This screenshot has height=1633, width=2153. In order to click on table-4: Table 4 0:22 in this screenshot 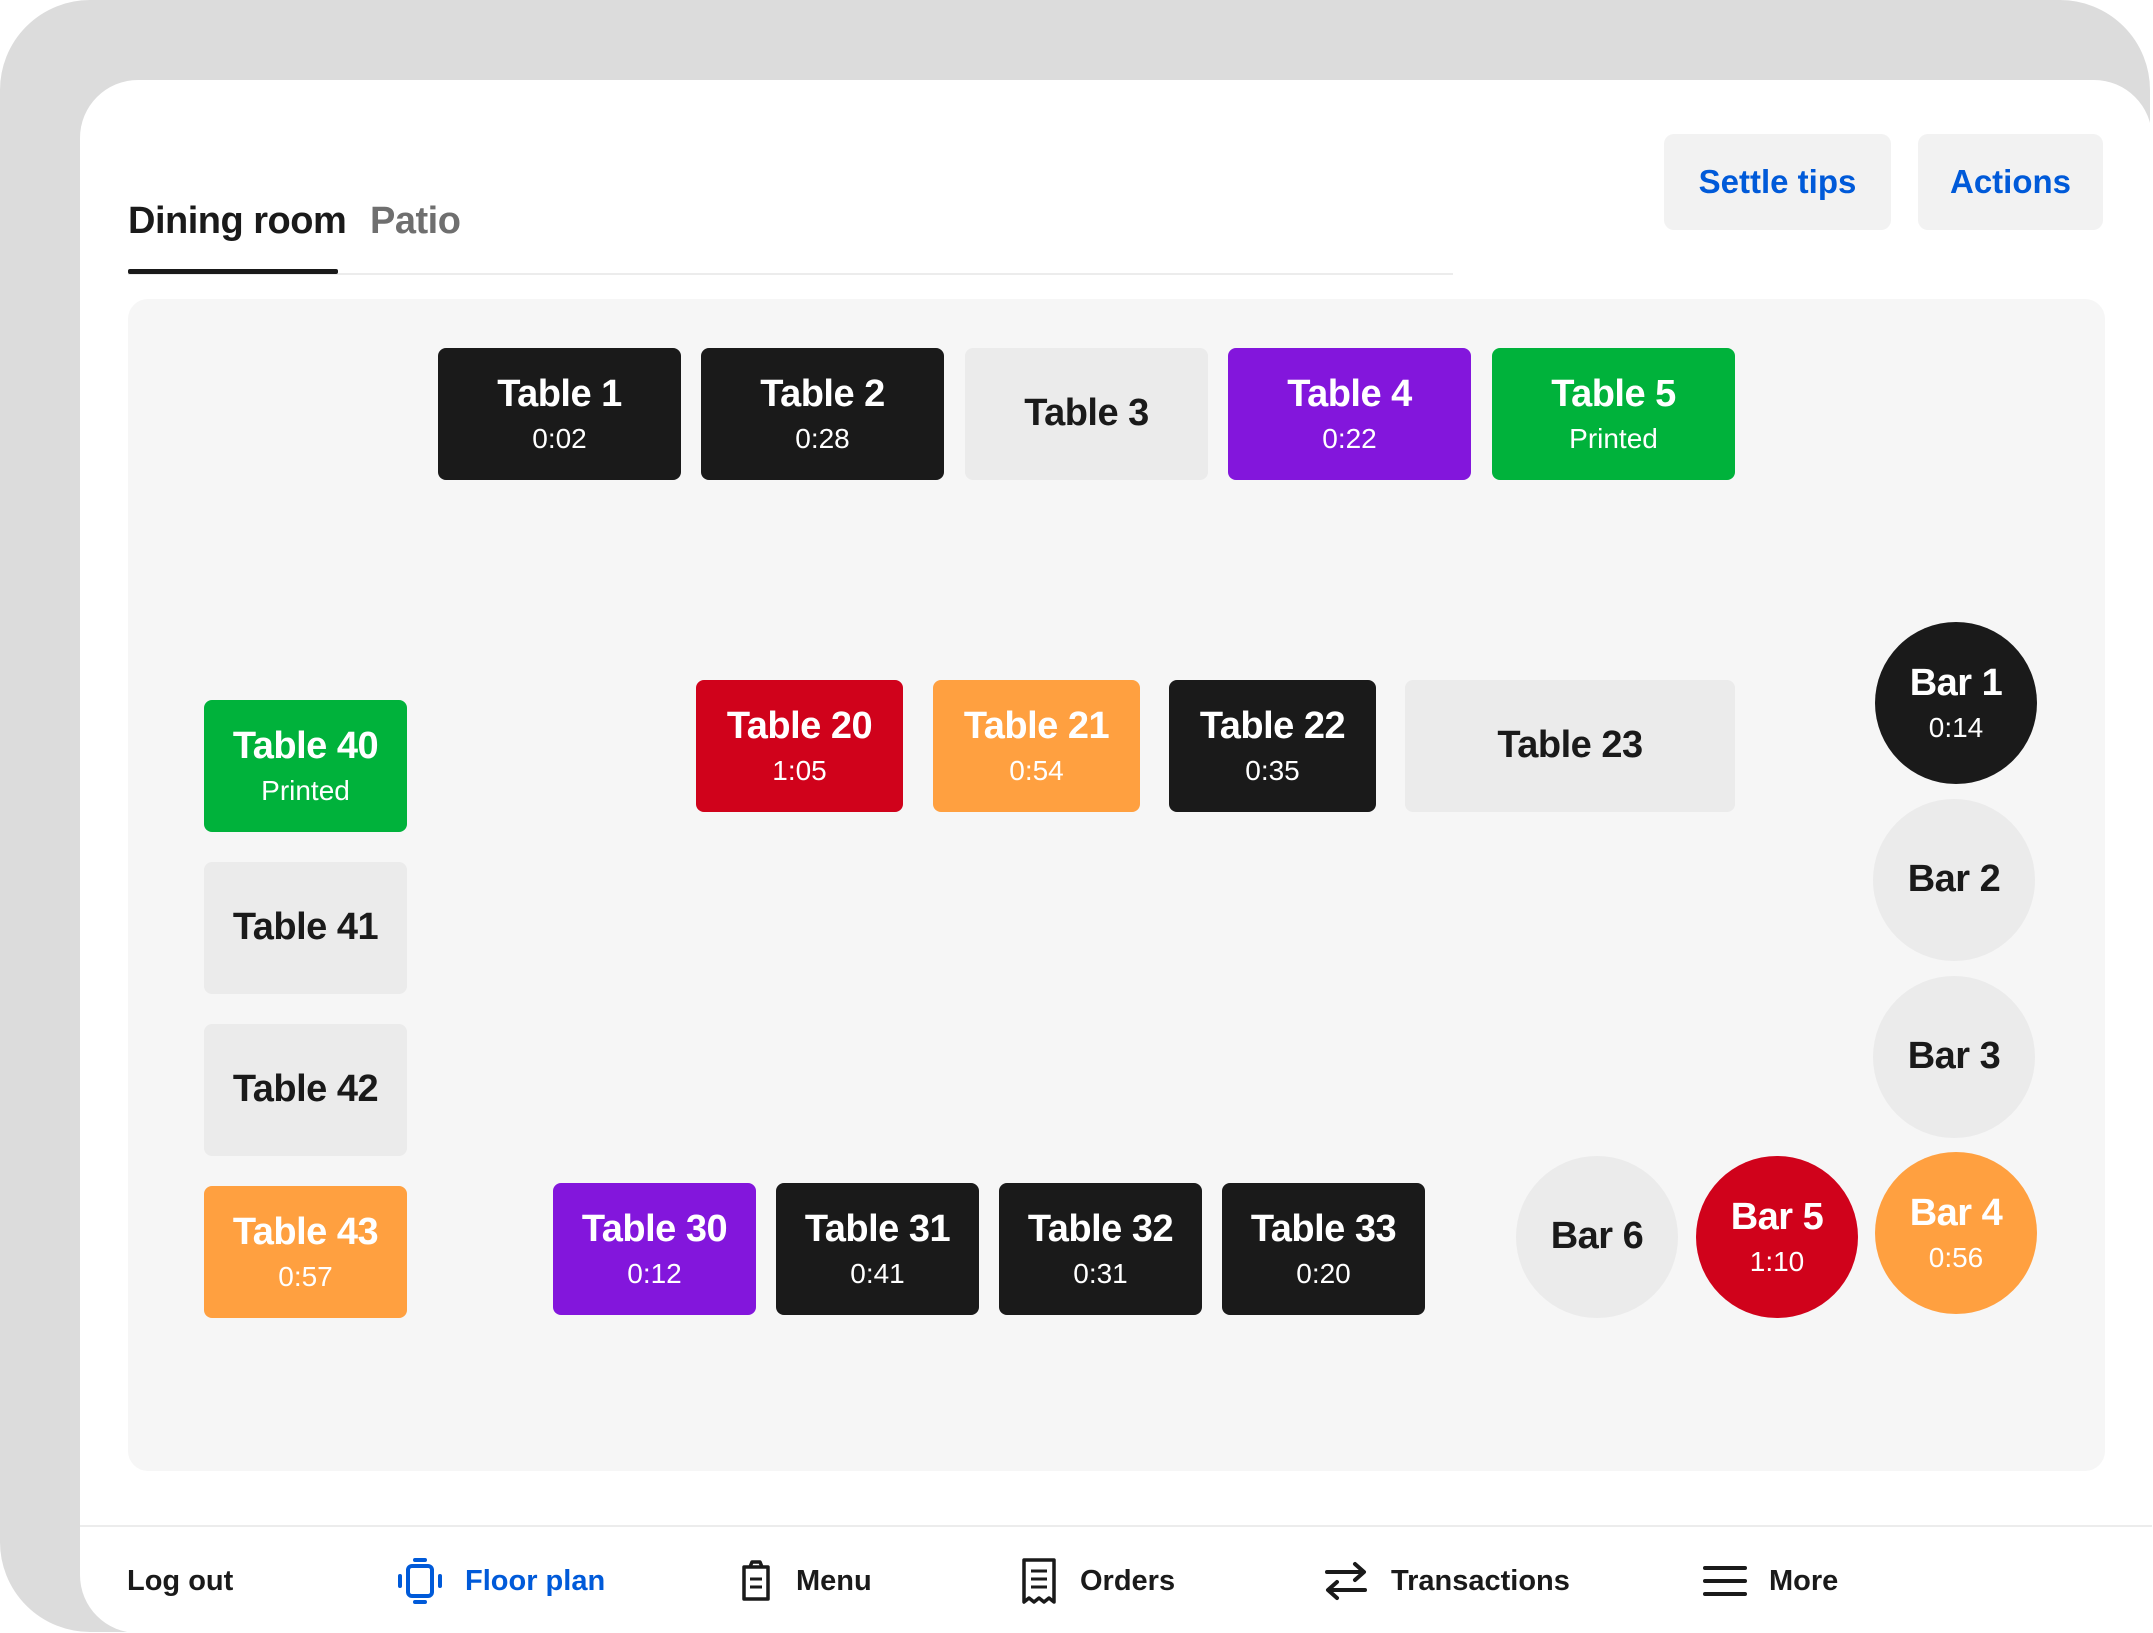, I will do `click(1349, 414)`.